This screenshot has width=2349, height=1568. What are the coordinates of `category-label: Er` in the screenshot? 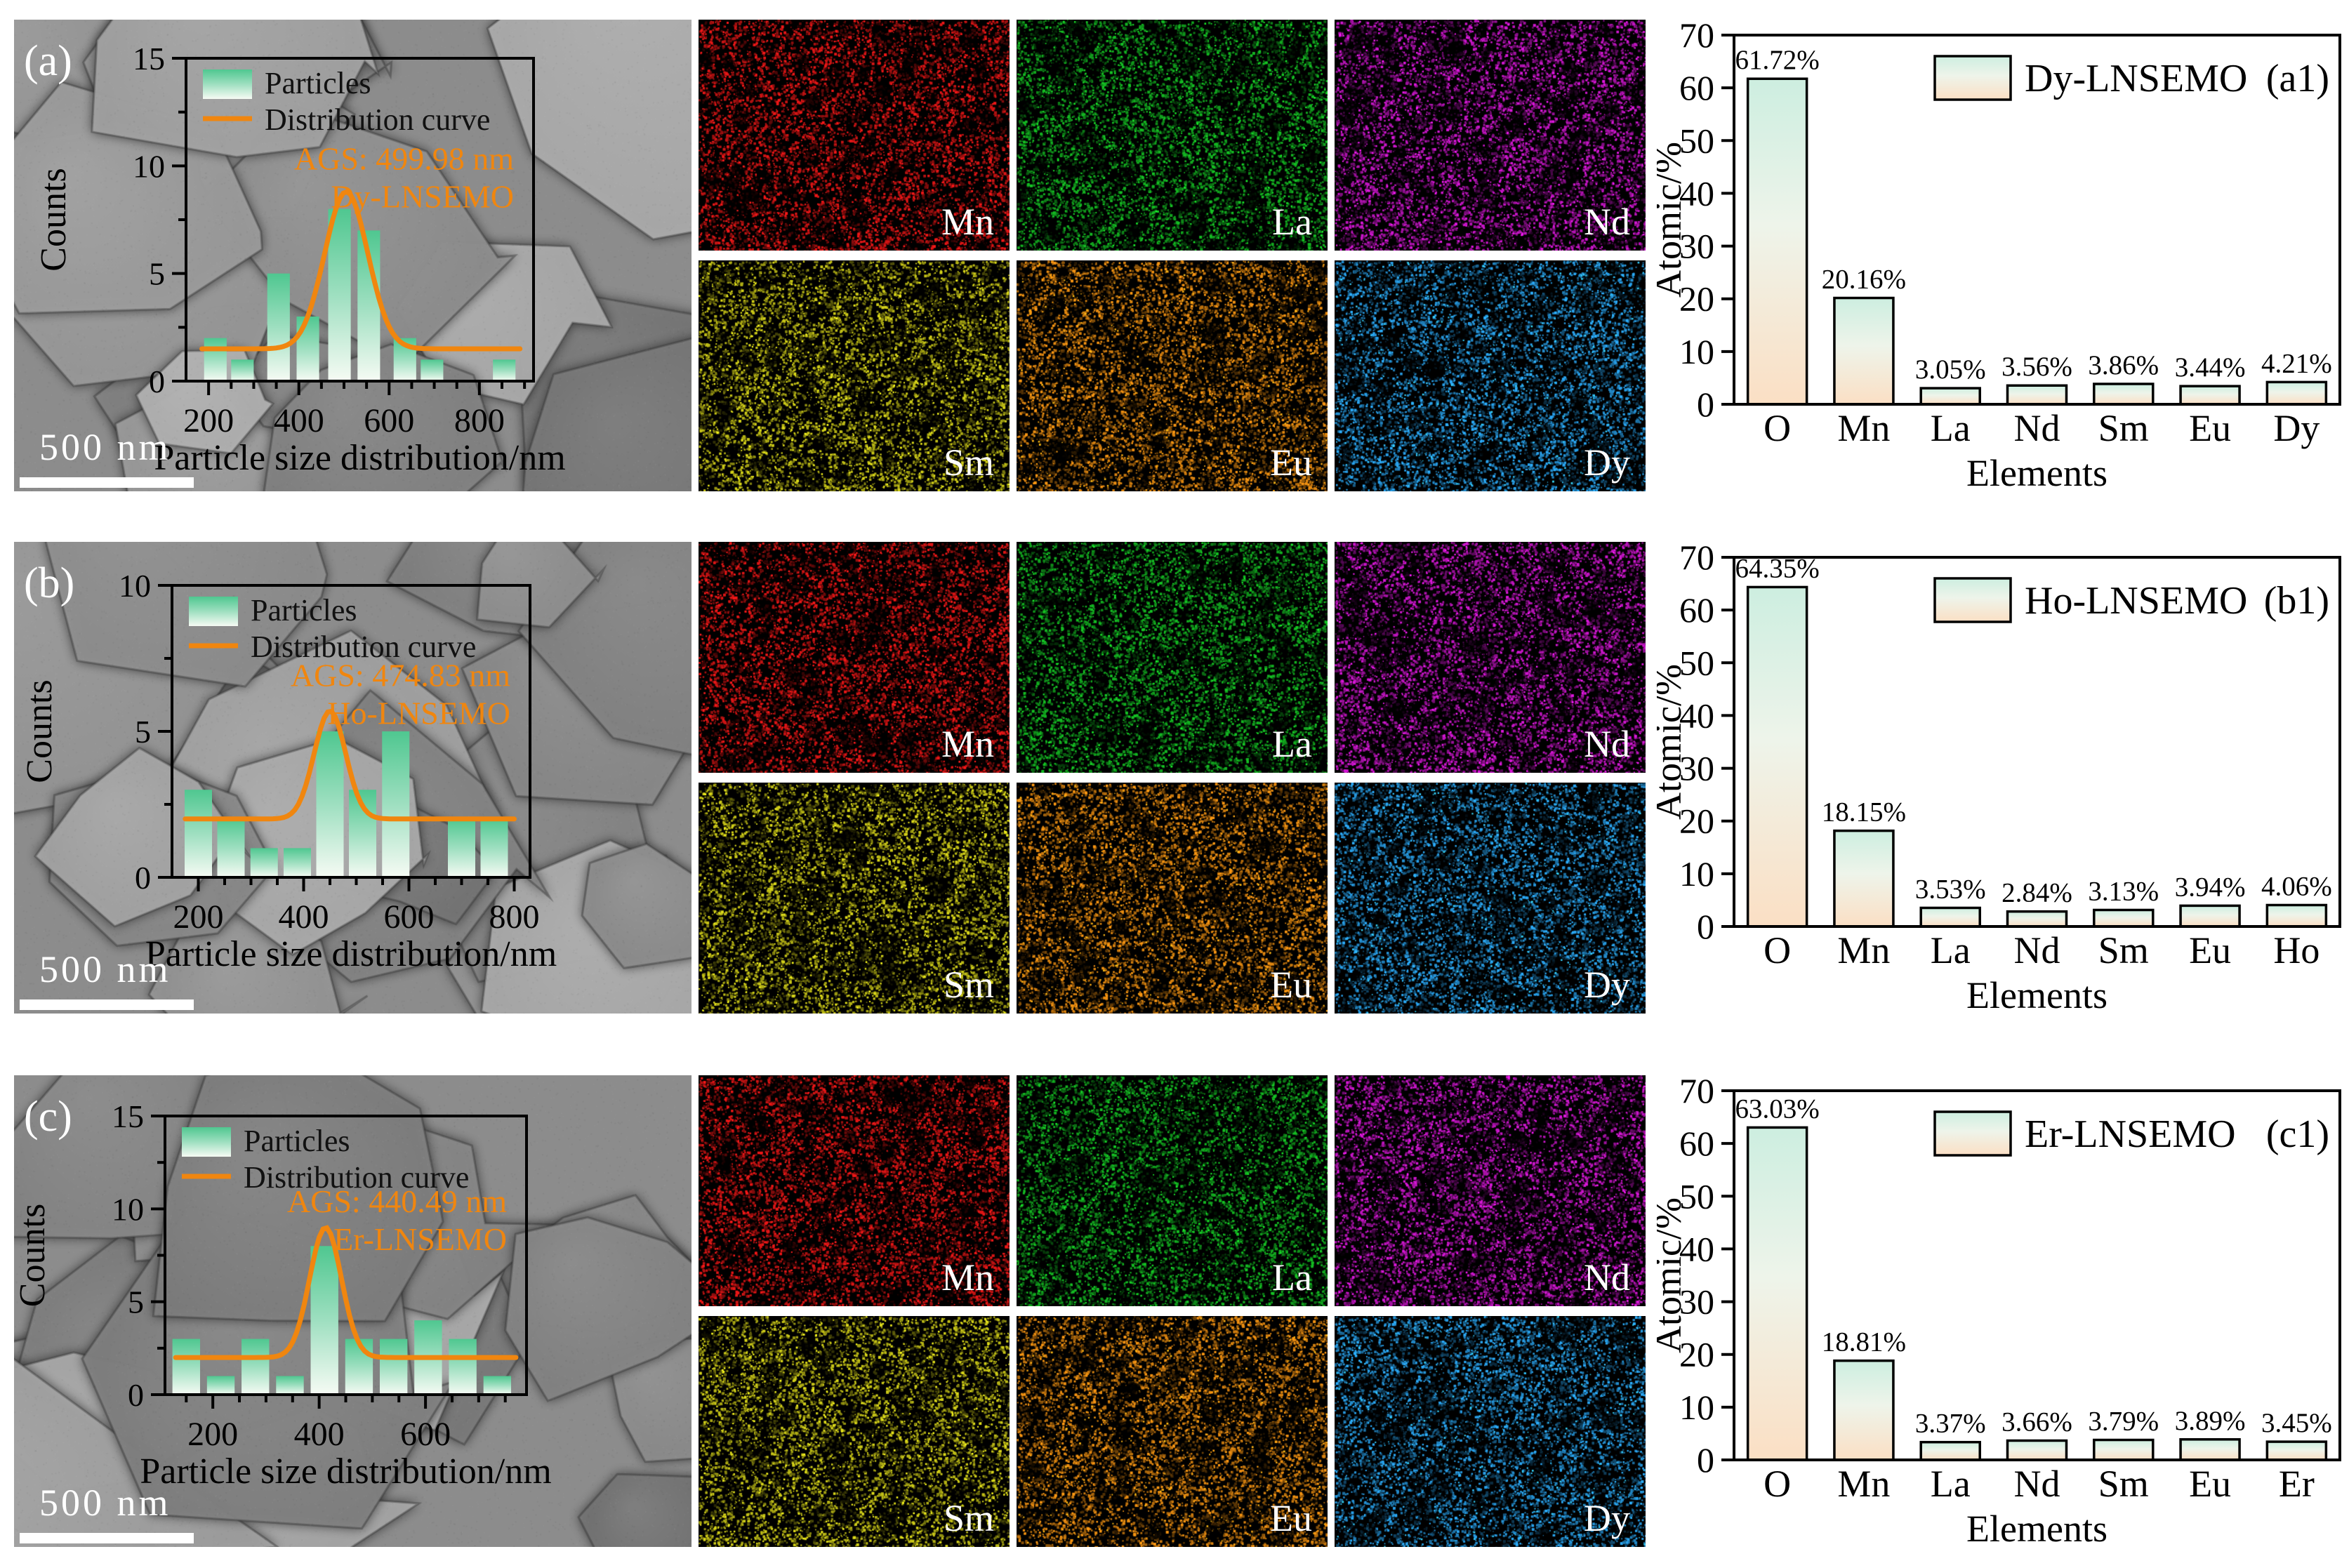 It's located at (2297, 1484).